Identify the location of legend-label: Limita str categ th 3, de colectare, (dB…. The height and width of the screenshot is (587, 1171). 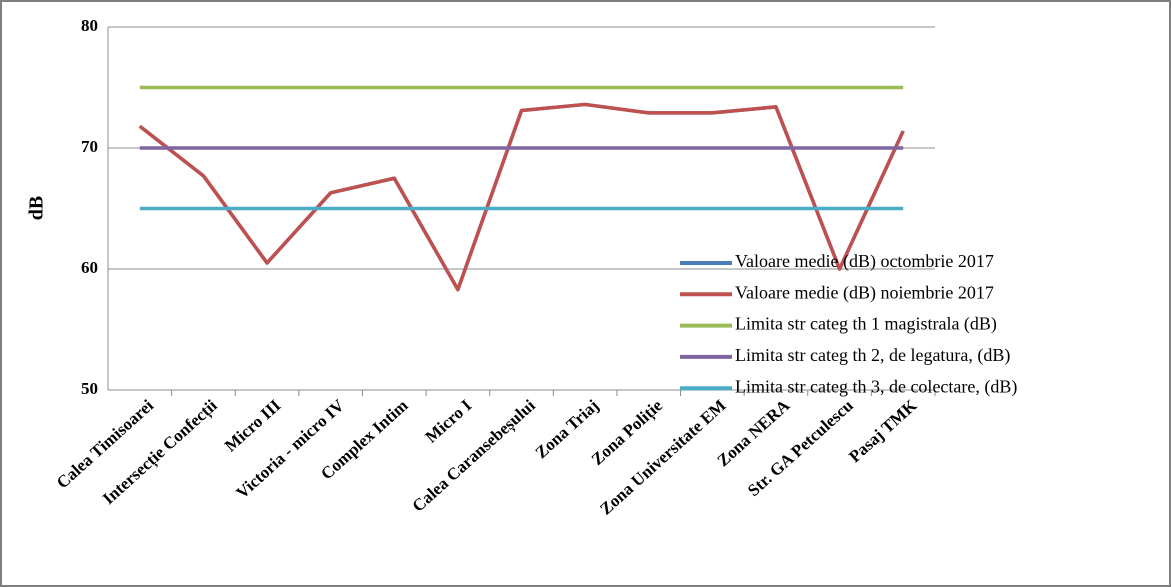
(876, 386).